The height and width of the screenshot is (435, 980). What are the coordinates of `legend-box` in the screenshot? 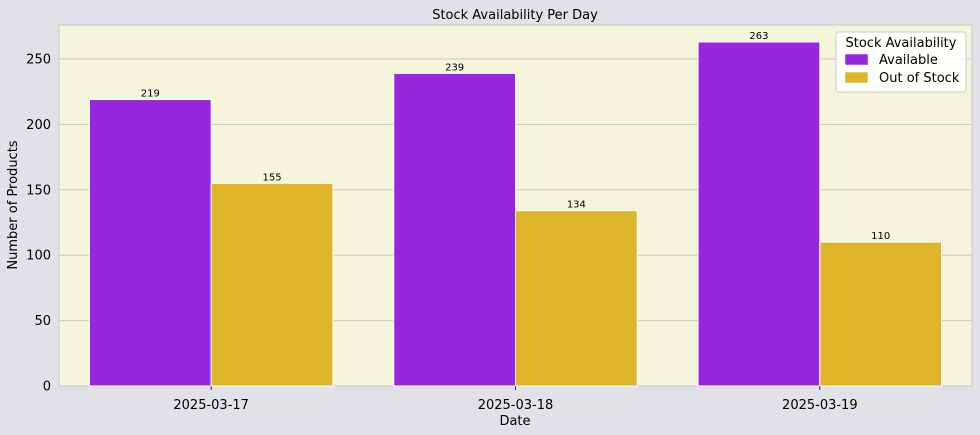 It's located at (901, 62).